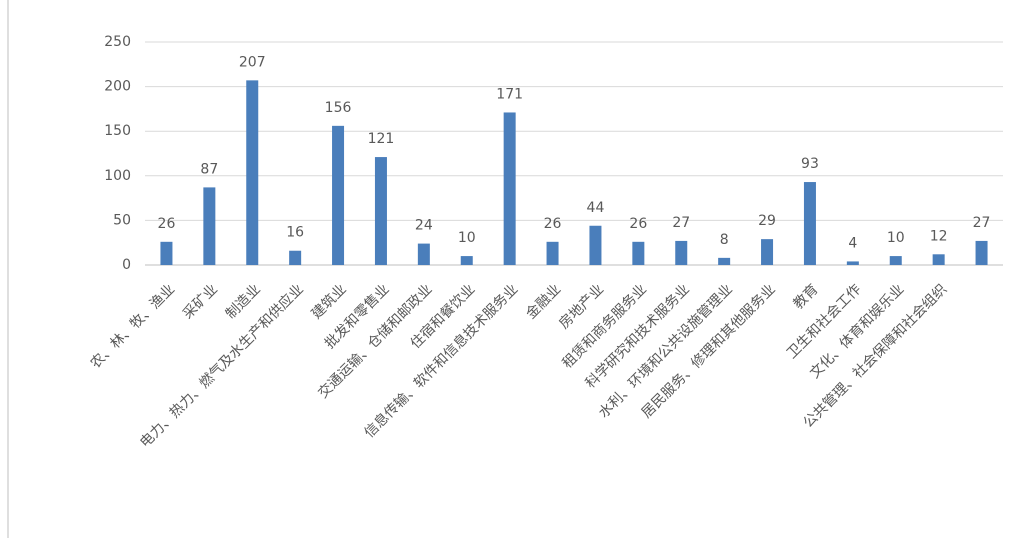 This screenshot has width=1011, height=538. I want to click on value-label: 207, so click(252, 62).